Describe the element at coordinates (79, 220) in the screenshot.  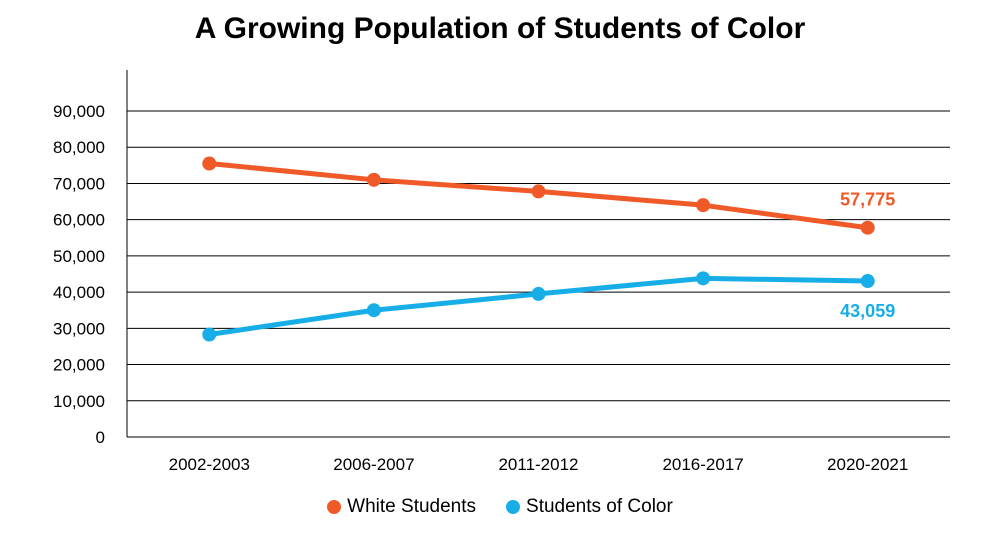
I see `y-tick-label: 60,000` at that location.